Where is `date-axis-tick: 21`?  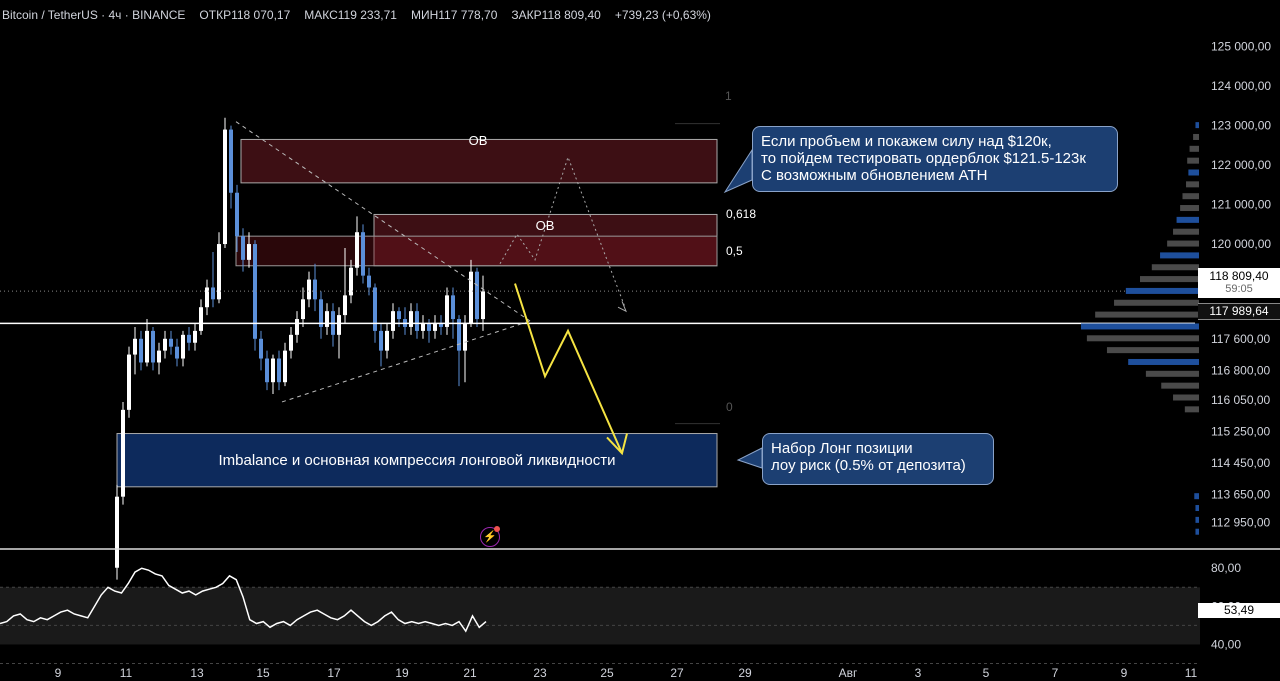 date-axis-tick: 21 is located at coordinates (470, 673).